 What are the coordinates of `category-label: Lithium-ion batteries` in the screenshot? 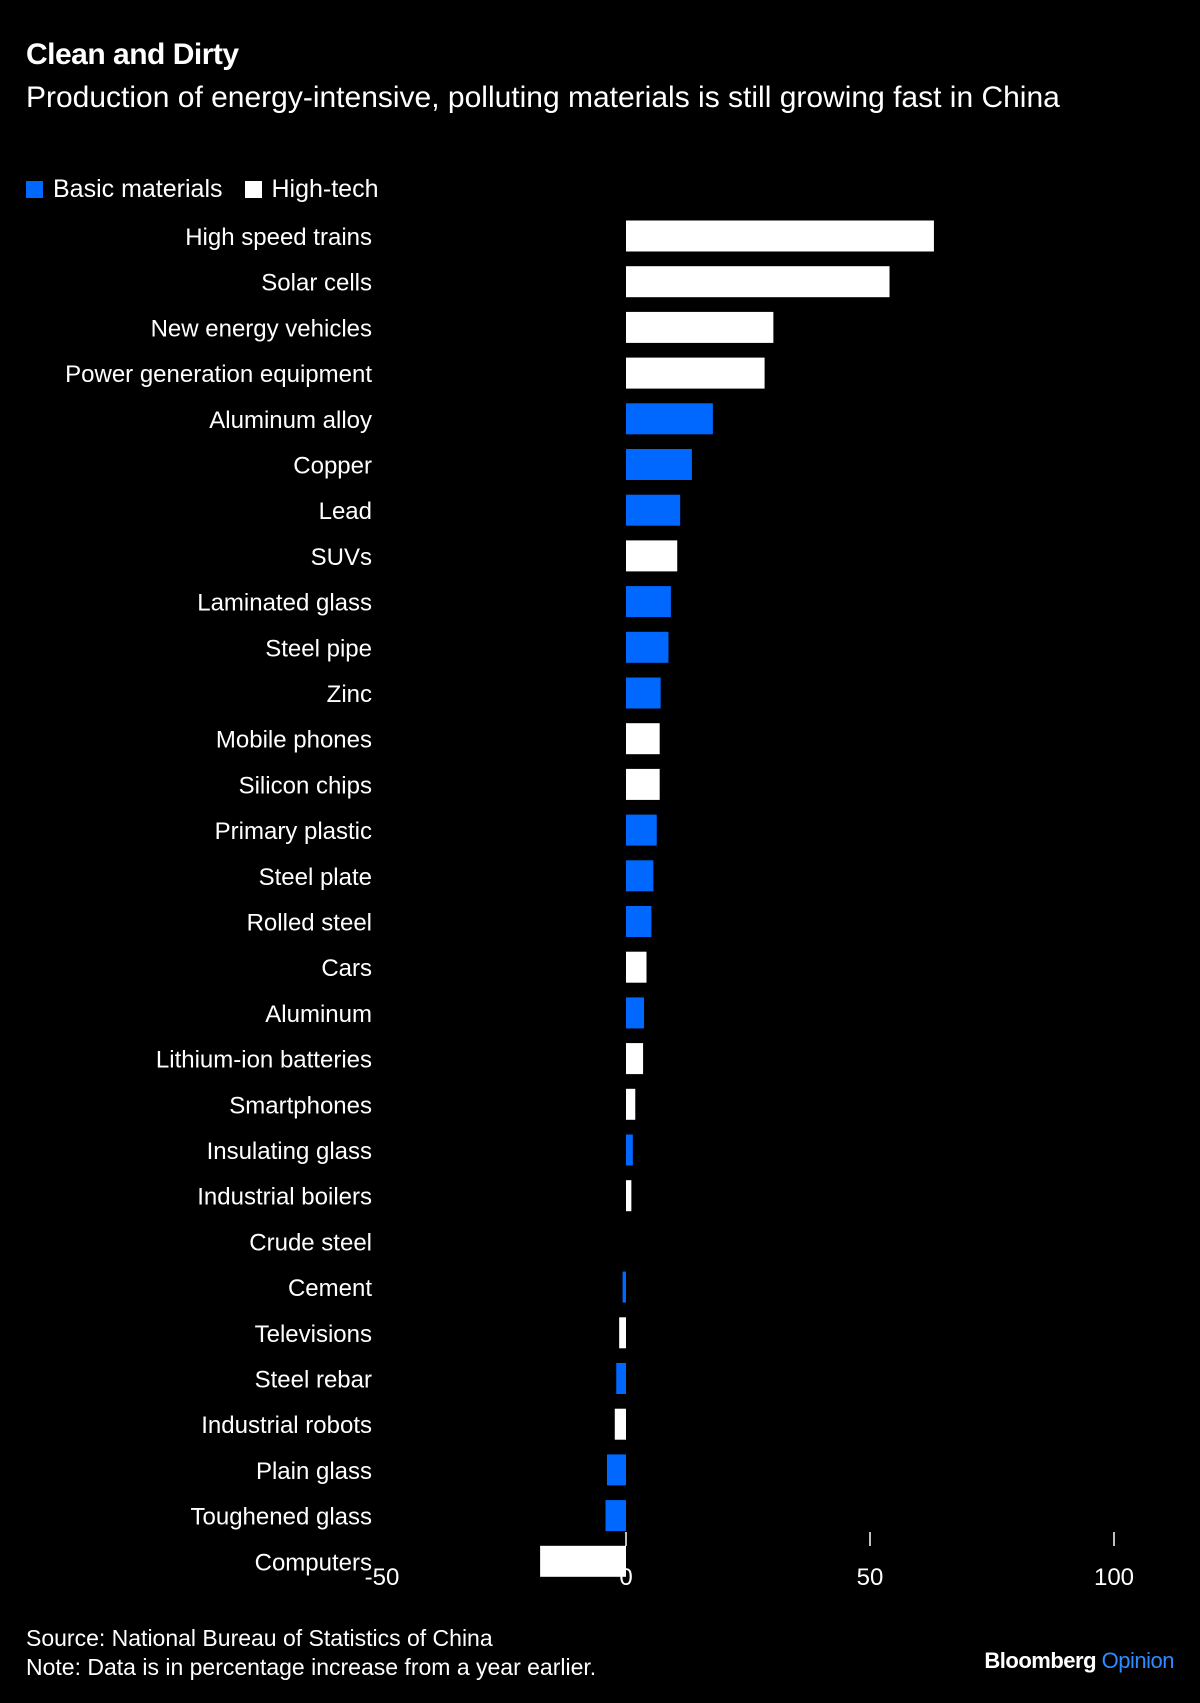 It's located at (264, 1060).